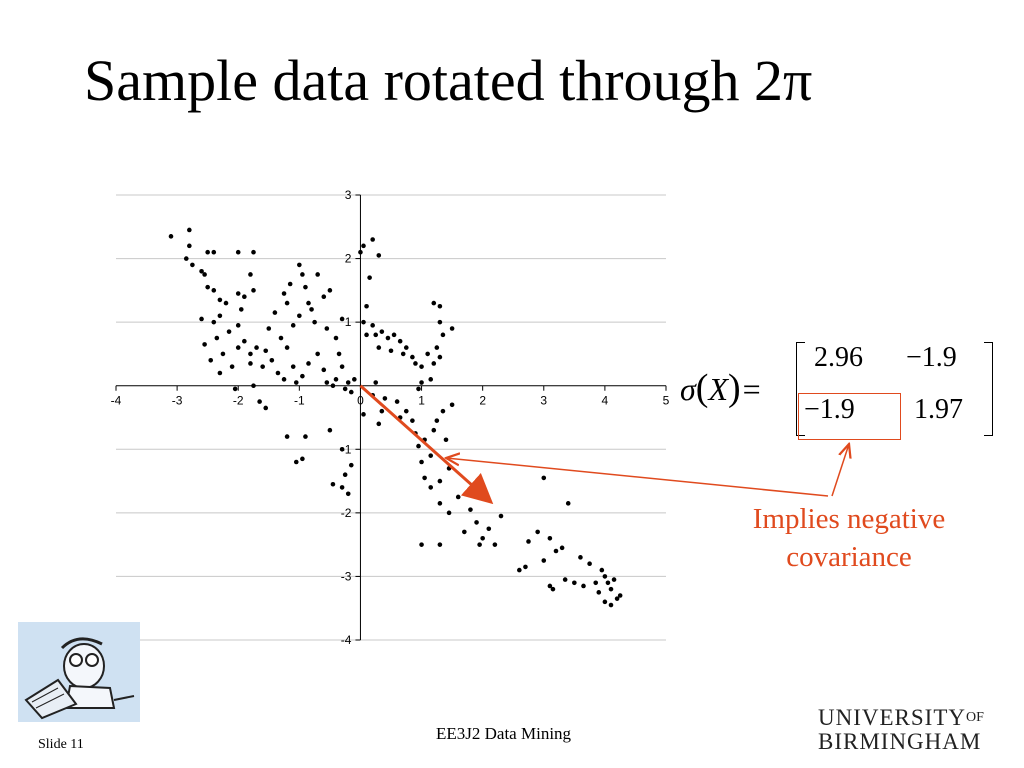  Describe the element at coordinates (931, 357) in the screenshot. I see `matrix-cell-a12: −1.9` at that location.